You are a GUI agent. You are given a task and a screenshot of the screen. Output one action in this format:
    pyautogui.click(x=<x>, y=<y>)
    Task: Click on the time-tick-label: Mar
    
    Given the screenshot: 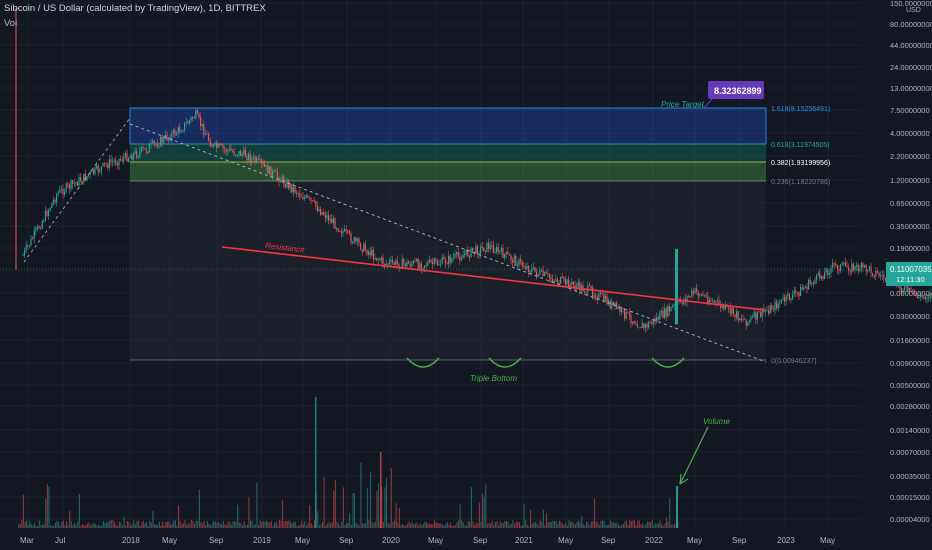 What is the action you would take?
    pyautogui.click(x=27, y=540)
    